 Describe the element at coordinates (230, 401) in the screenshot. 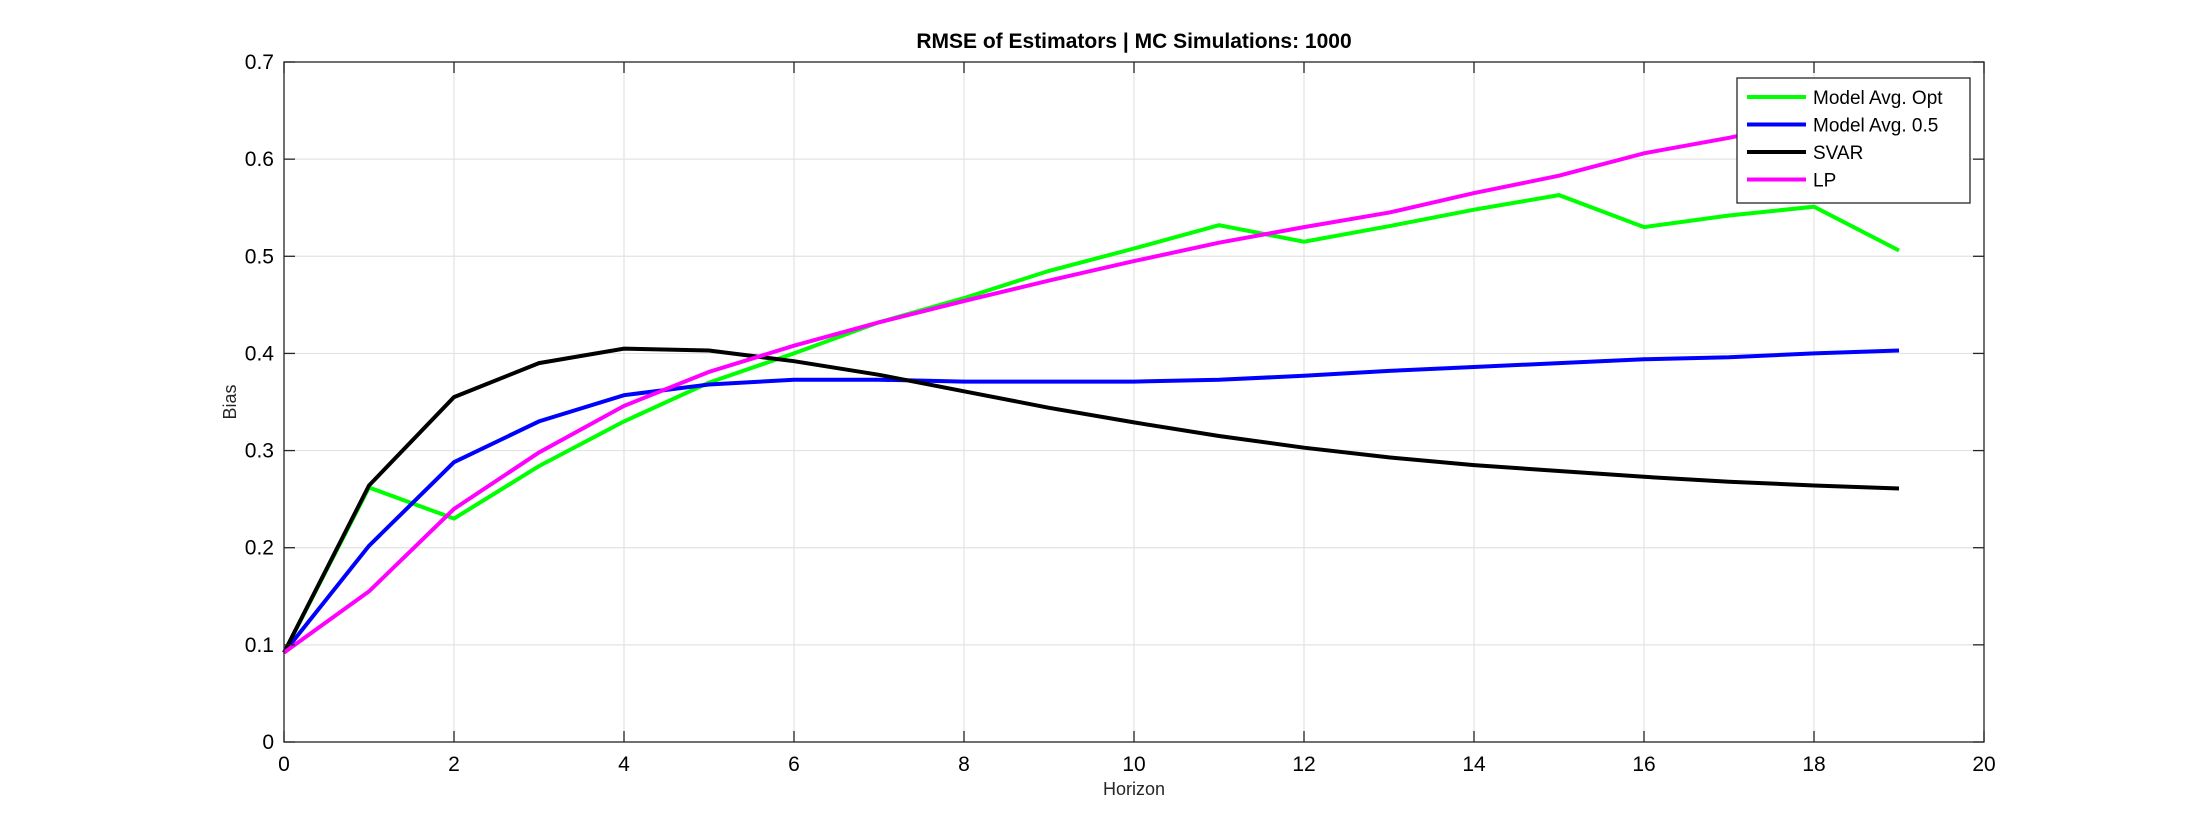

I see `y-axis-label: Bias` at that location.